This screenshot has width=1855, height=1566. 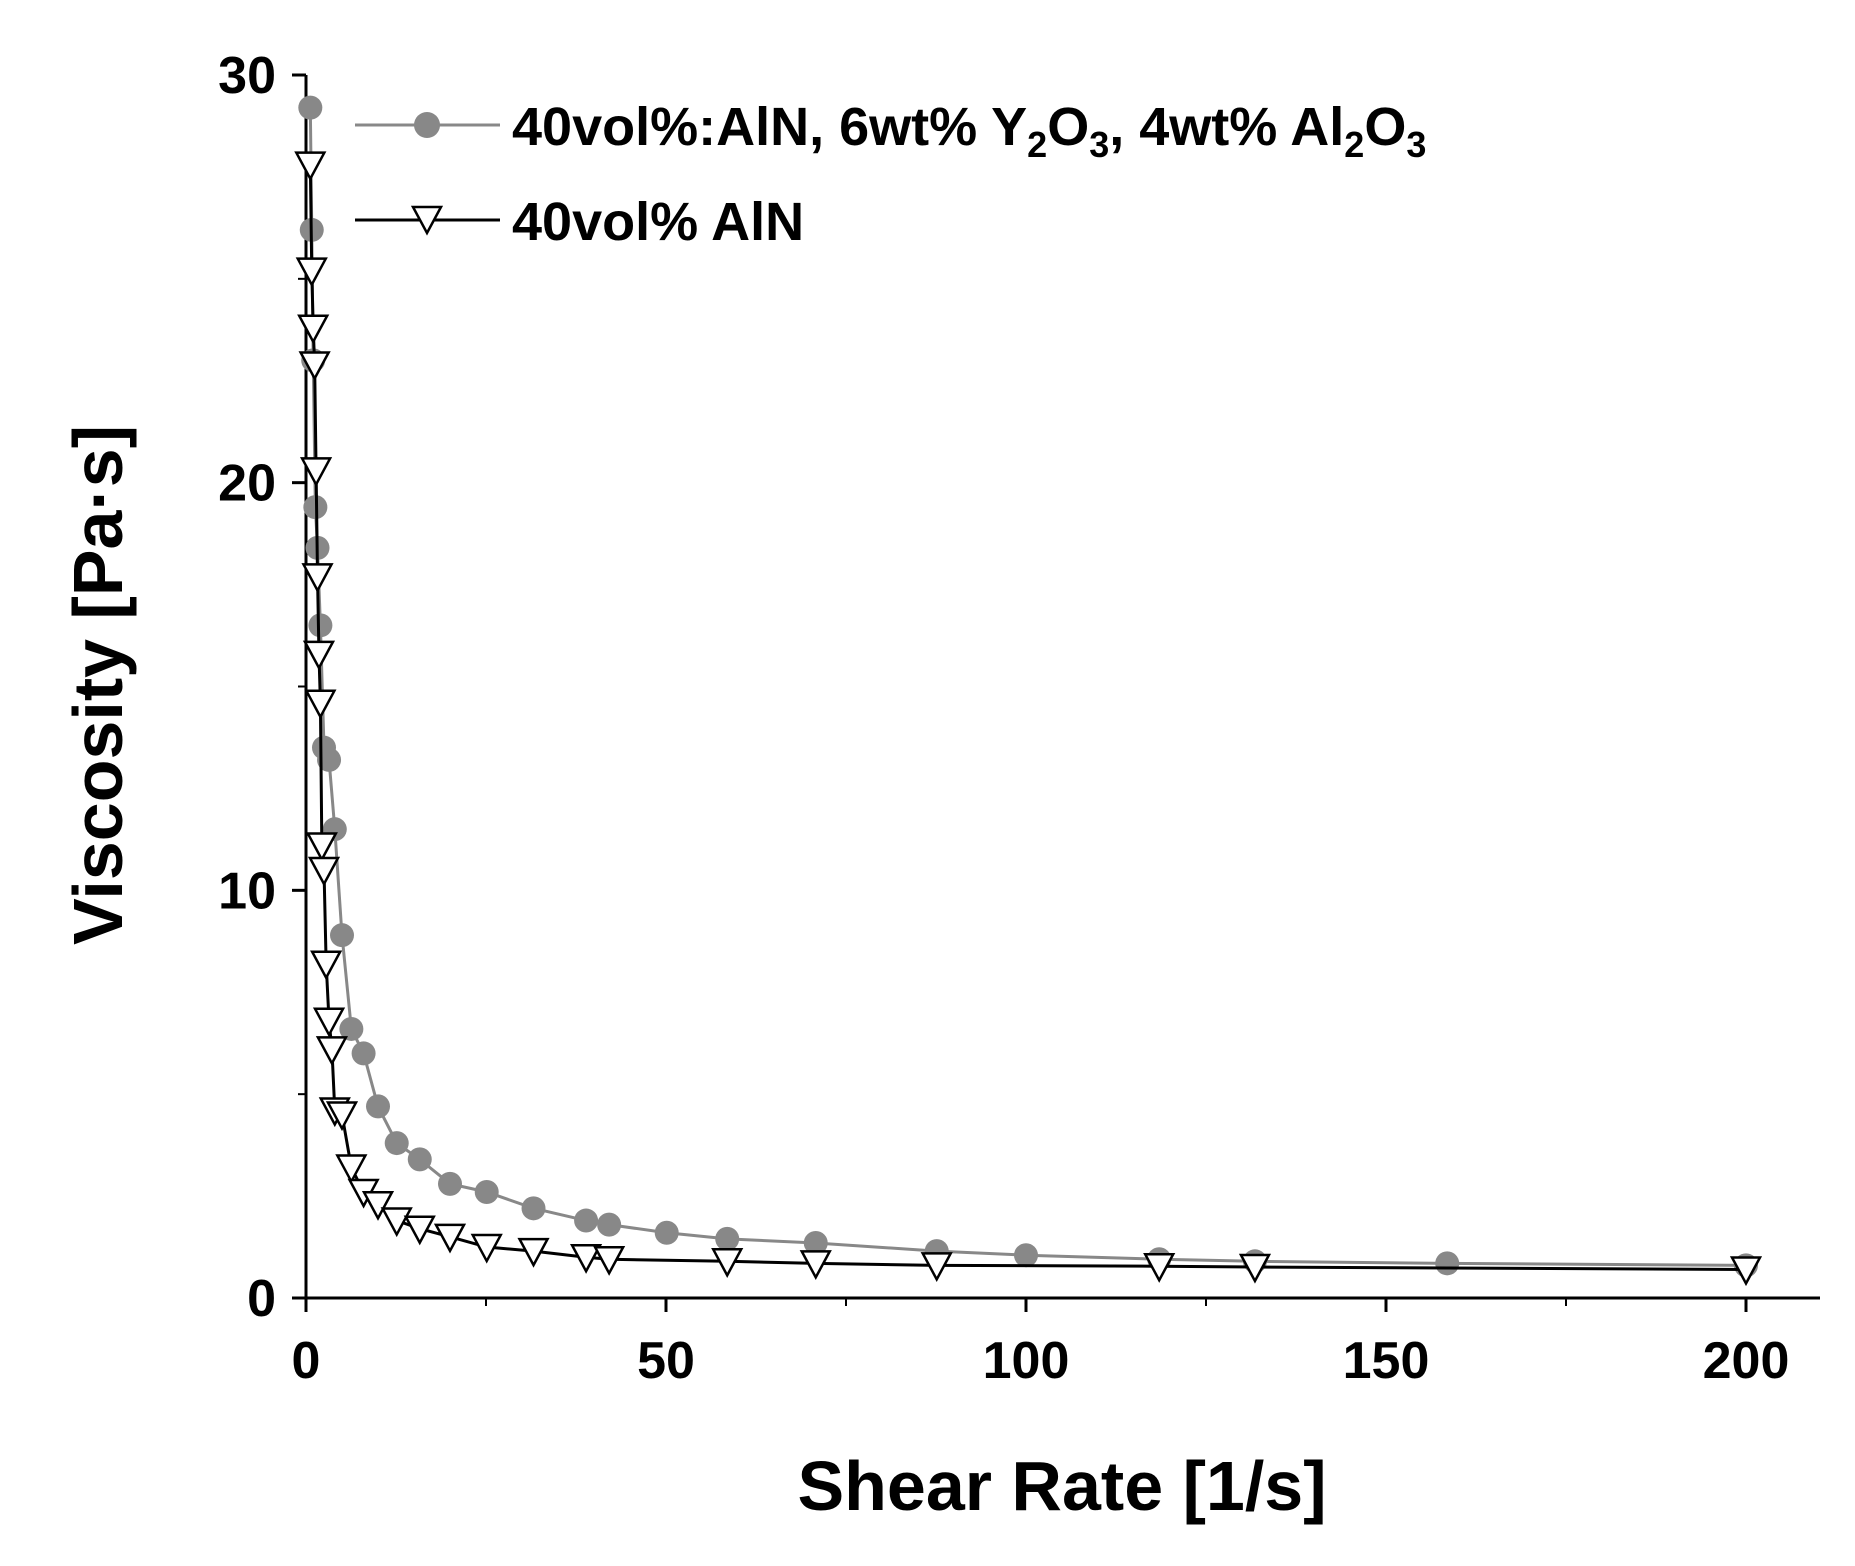 I want to click on y-axis-label: Viscosity [Pa·s], so click(x=98, y=685).